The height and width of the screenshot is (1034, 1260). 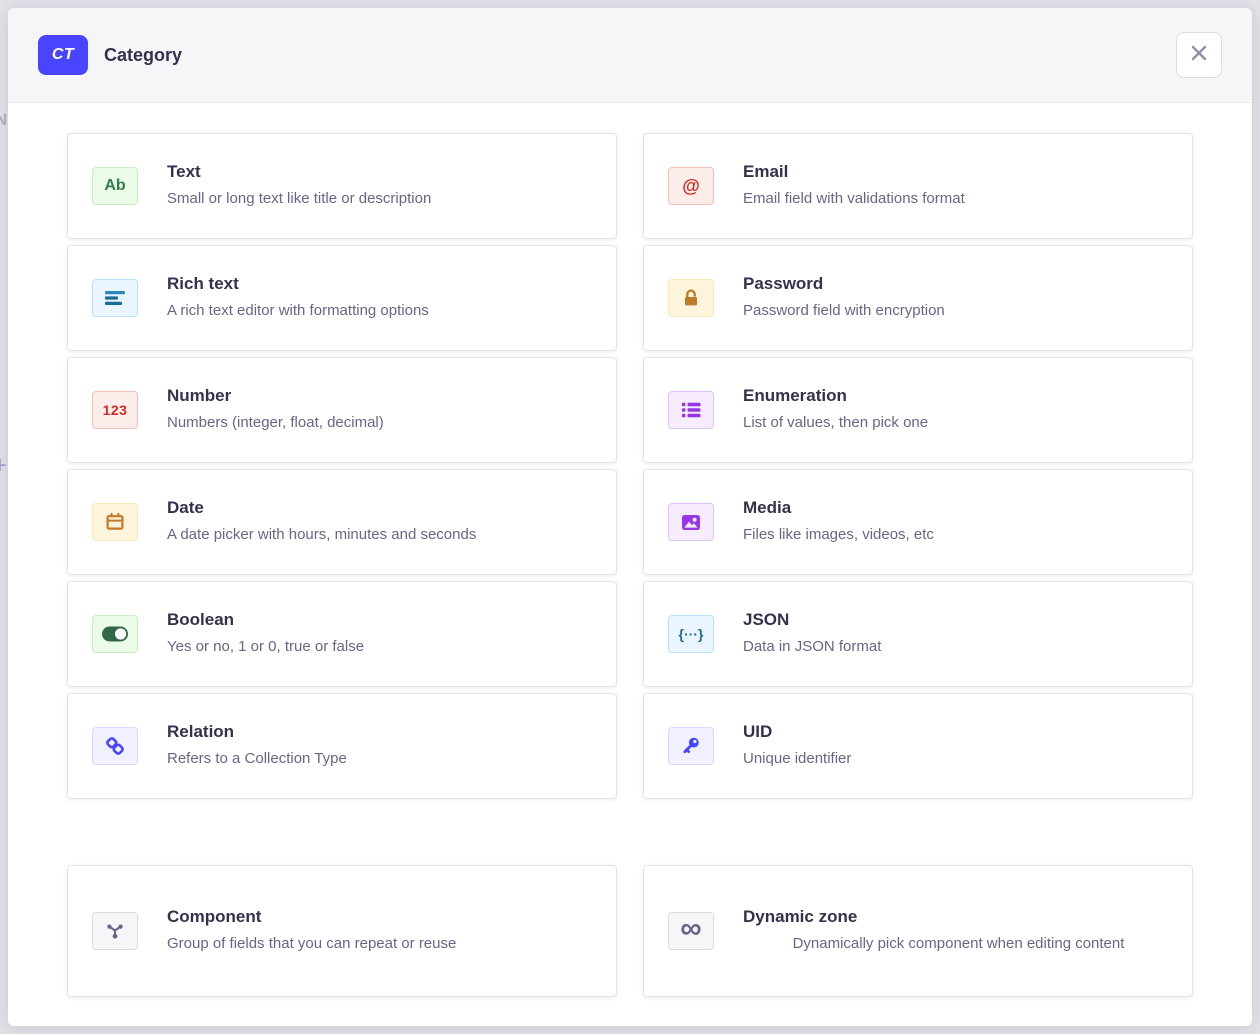 I want to click on field-card-uid: UID Unique identifier, so click(x=918, y=746).